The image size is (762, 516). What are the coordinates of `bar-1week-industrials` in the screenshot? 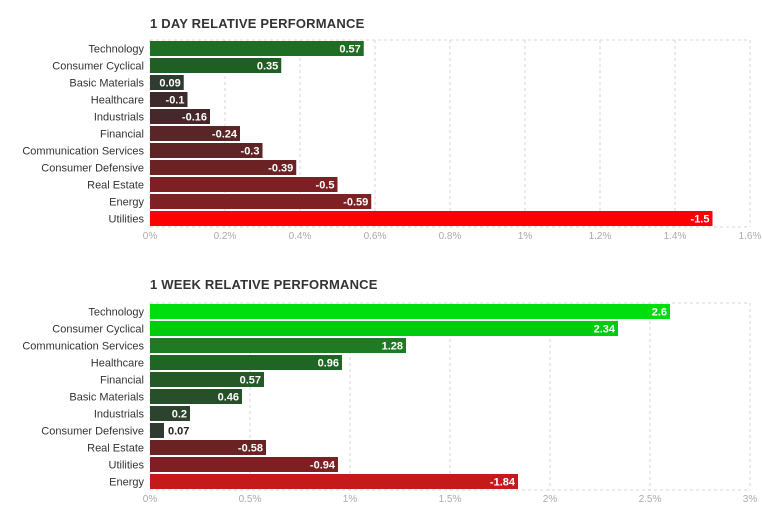 It's located at (170, 413).